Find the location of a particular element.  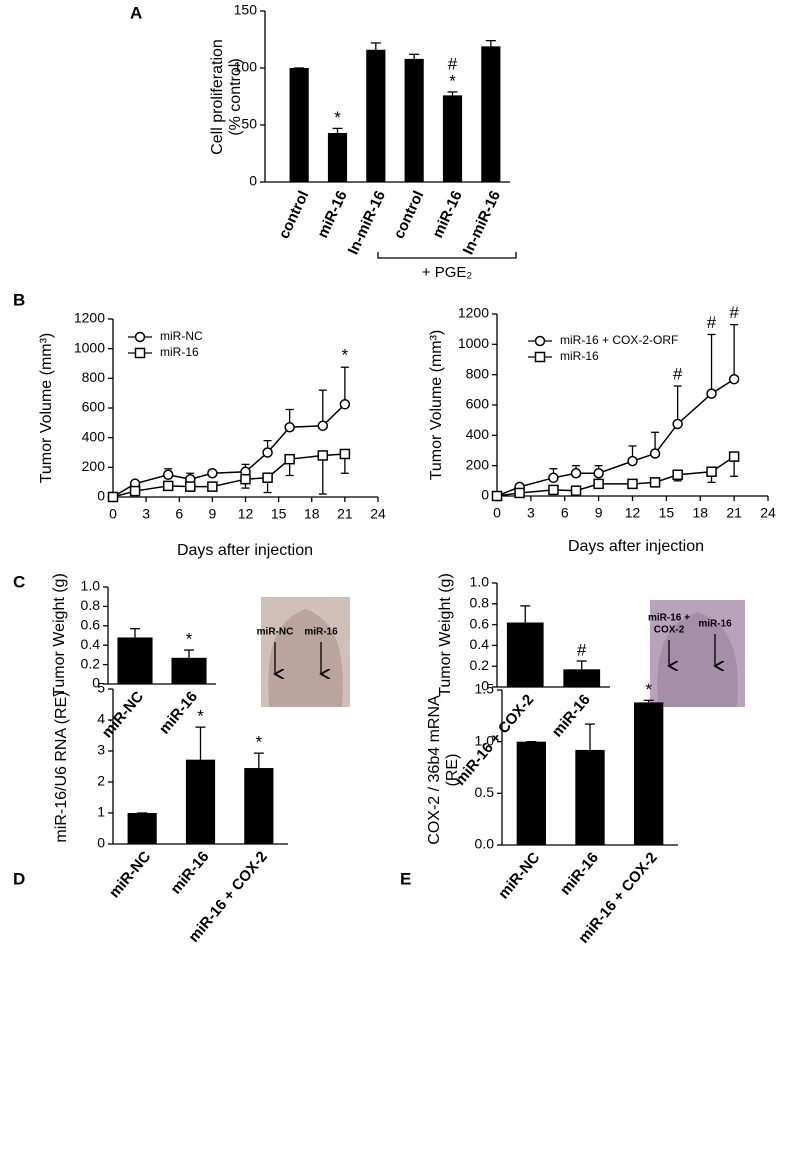

y-tick-label: 5 is located at coordinates (101, 688).